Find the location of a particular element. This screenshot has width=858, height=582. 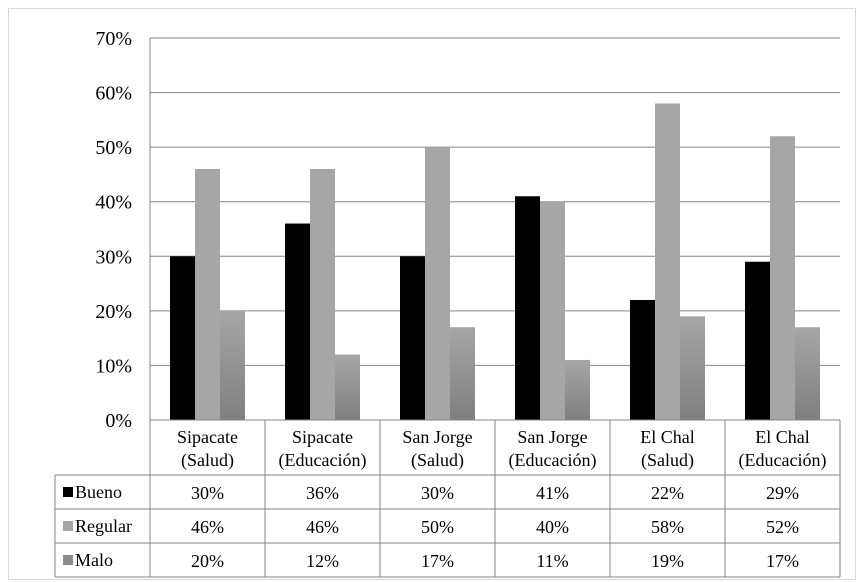

data-value-label: 11% is located at coordinates (552, 561).